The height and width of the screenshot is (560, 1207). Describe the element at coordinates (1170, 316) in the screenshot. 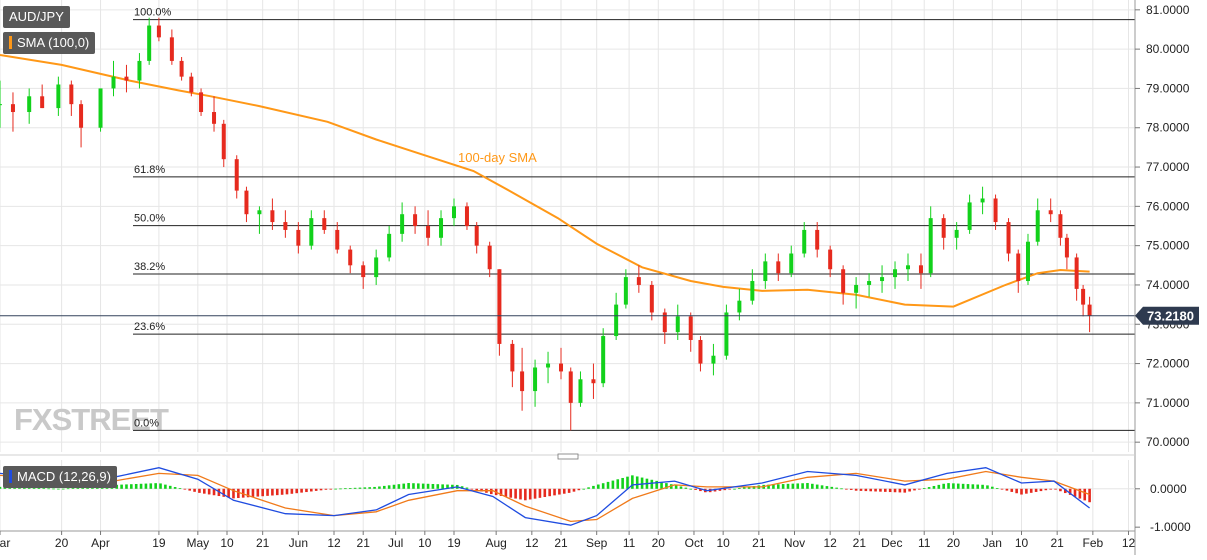

I see `current-price-label: 73.2180` at that location.